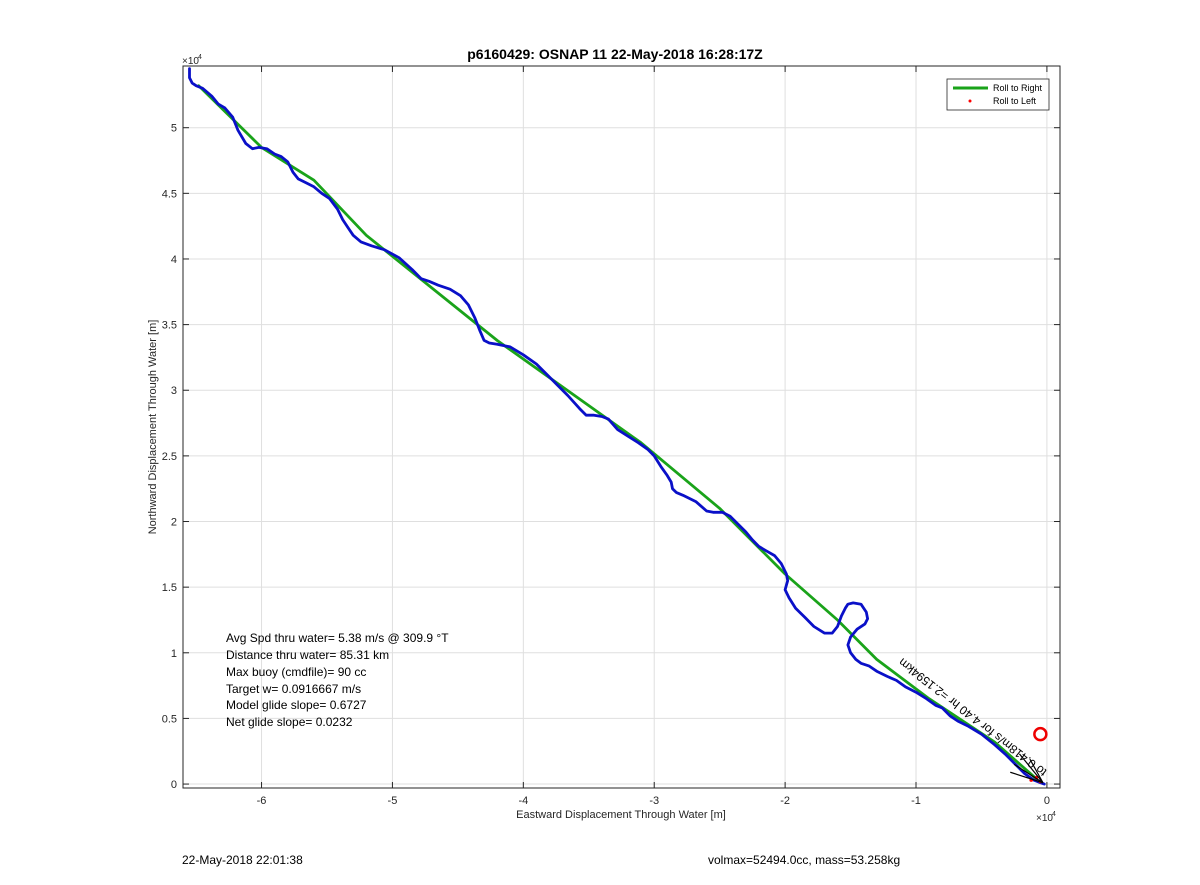 Image resolution: width=1200 pixels, height=885 pixels. I want to click on y-tick-label: 2.5, so click(169, 457).